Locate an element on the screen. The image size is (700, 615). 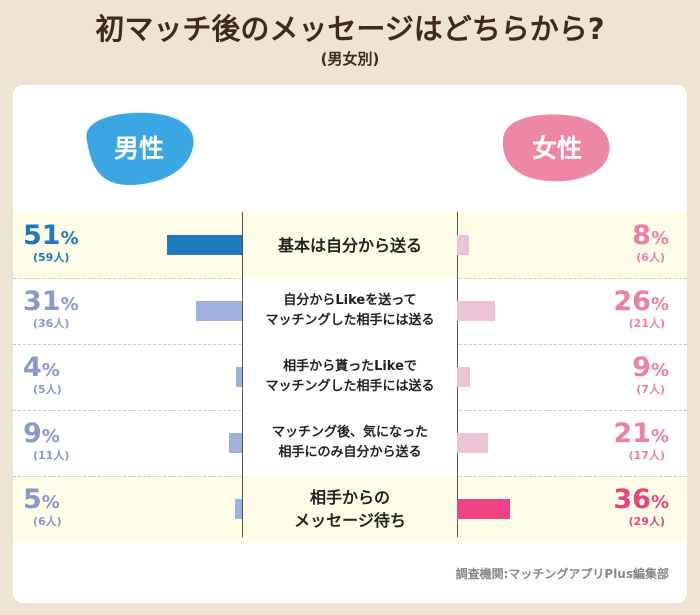
category-label-line: 相手にのみ自分から送る is located at coordinates (350, 452).